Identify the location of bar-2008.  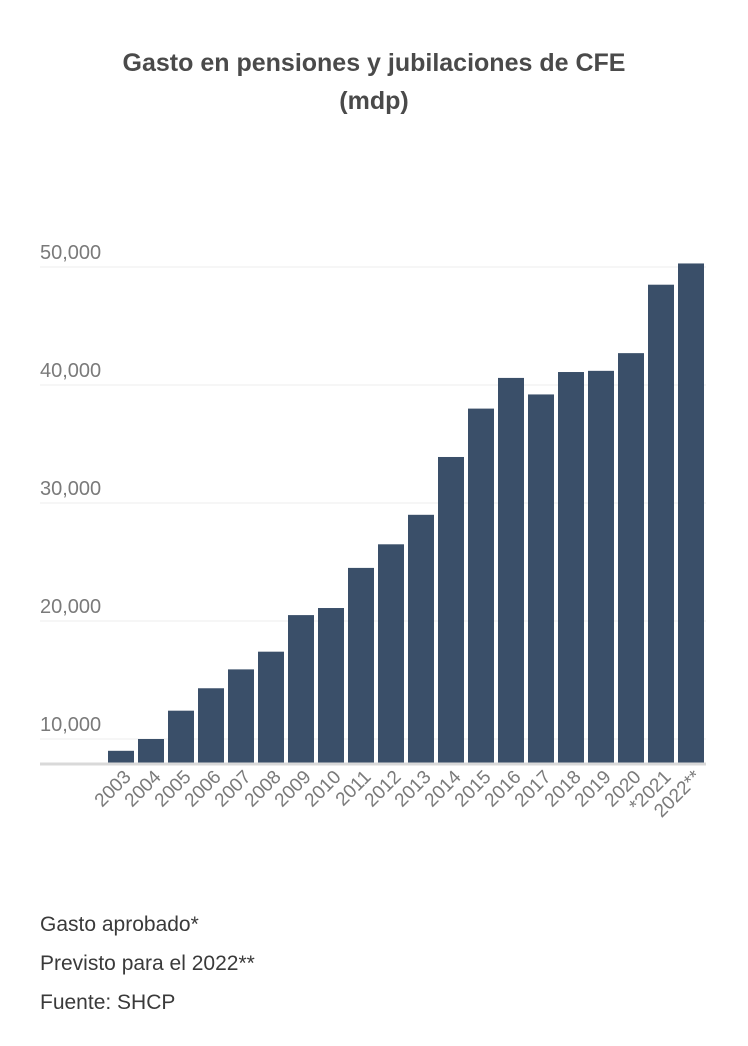
(271, 707).